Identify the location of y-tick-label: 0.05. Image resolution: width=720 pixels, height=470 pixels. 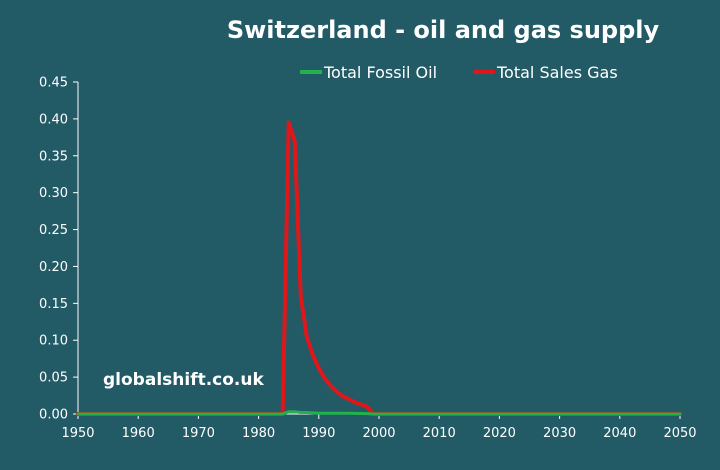
(53, 378).